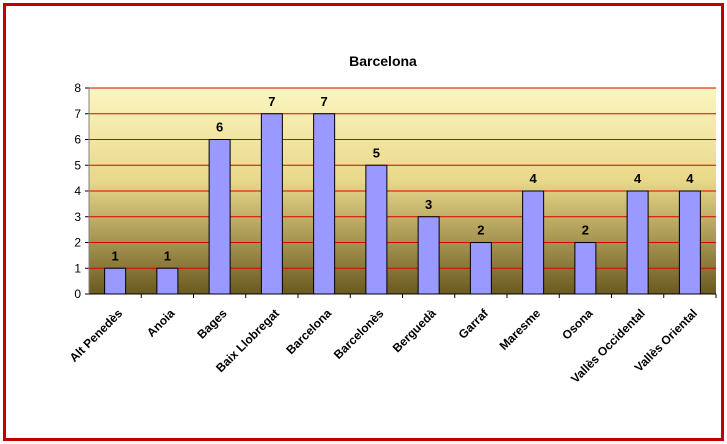 The width and height of the screenshot is (727, 444). What do you see at coordinates (161, 323) in the screenshot?
I see `x-tick-label: Anoia` at bounding box center [161, 323].